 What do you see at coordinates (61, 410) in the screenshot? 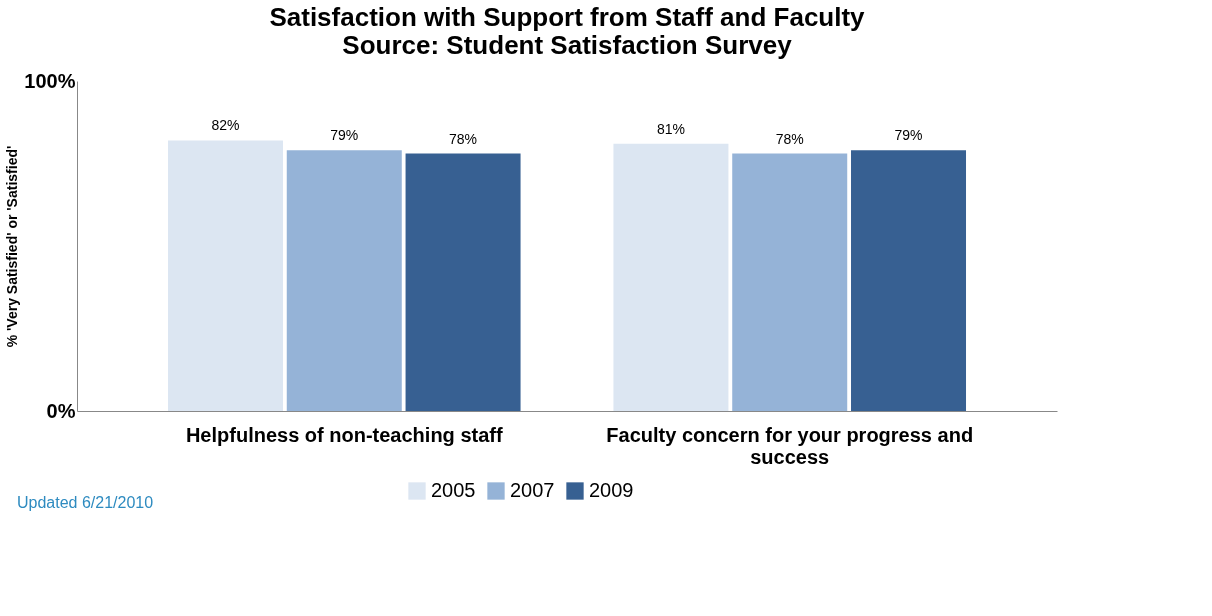
I see `y-tick-label: 0%` at bounding box center [61, 410].